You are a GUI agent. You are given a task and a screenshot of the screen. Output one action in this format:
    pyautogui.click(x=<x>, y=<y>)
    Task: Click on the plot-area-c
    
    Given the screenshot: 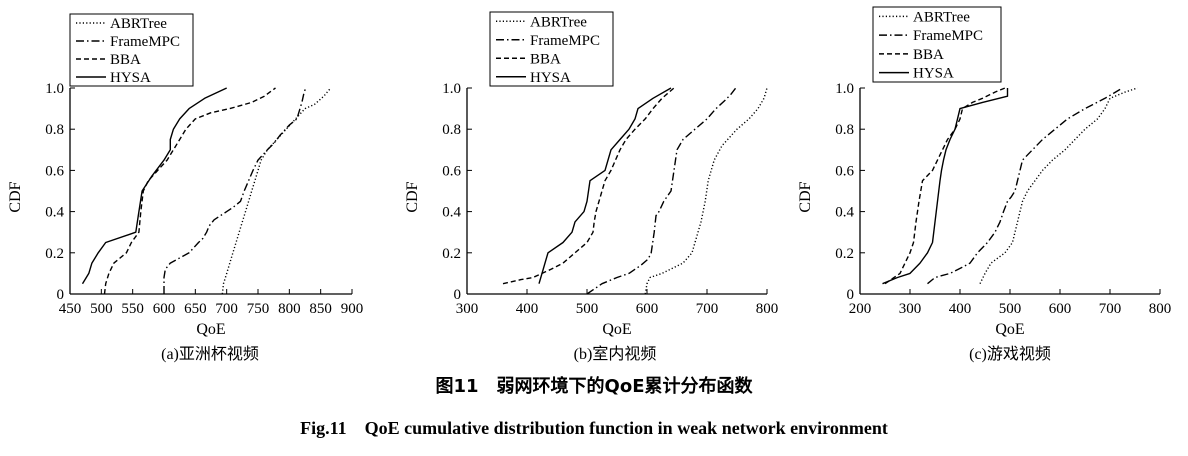 What is the action you would take?
    pyautogui.click(x=1010, y=186)
    